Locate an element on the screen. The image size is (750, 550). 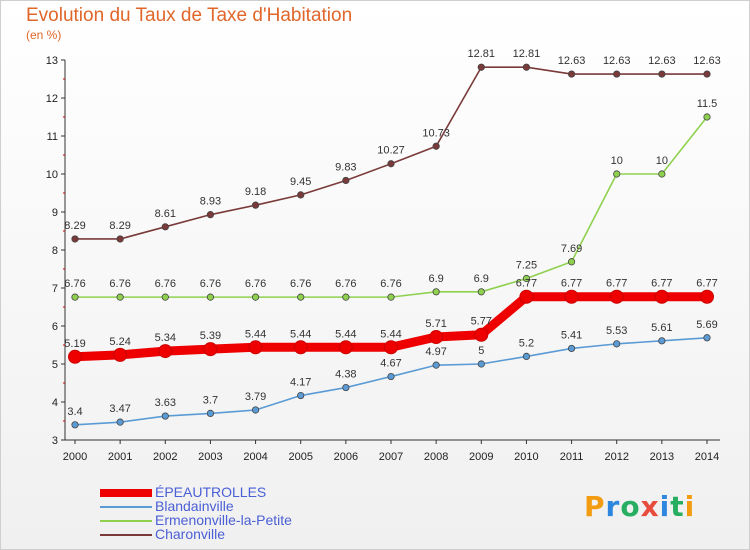
x-tick-label: 2013 is located at coordinates (662, 457).